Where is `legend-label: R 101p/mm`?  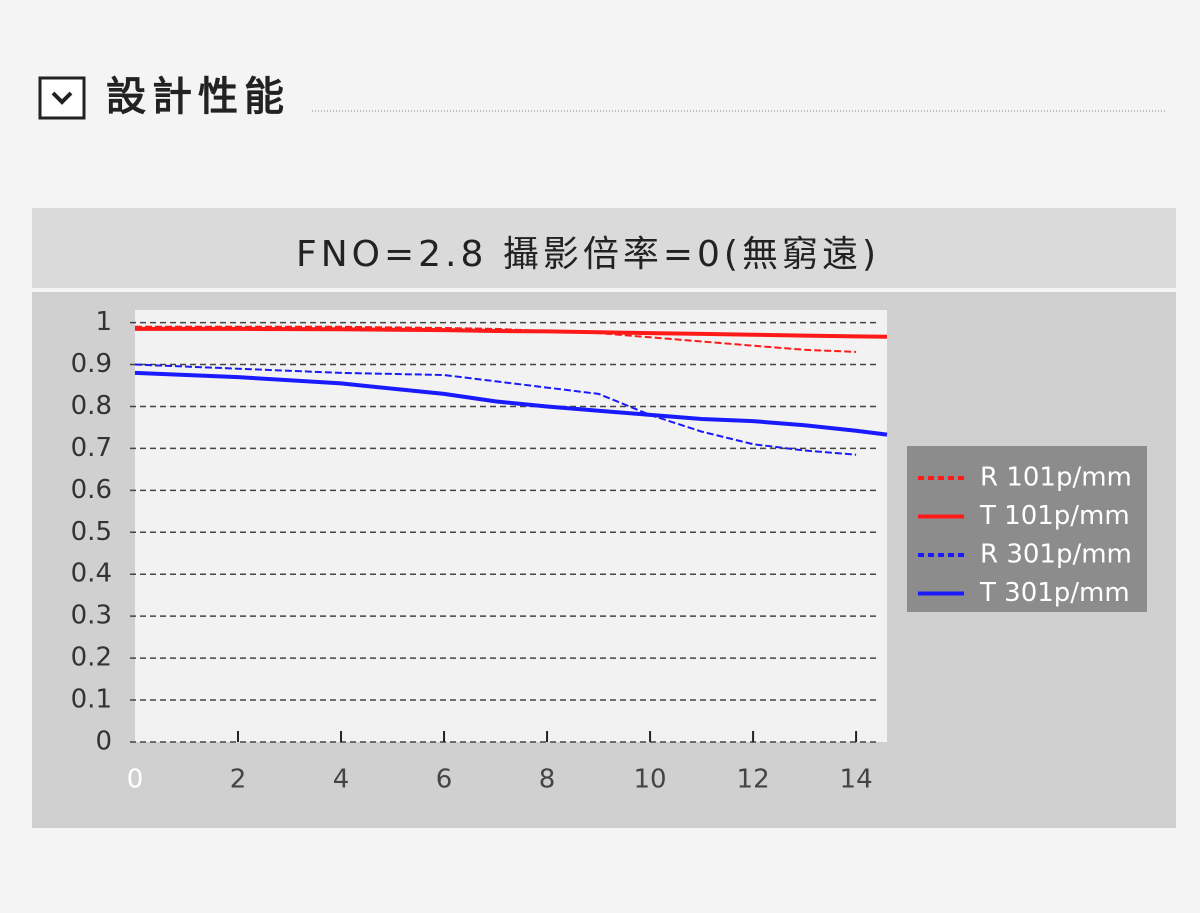
legend-label: R 101p/mm is located at coordinates (1056, 478).